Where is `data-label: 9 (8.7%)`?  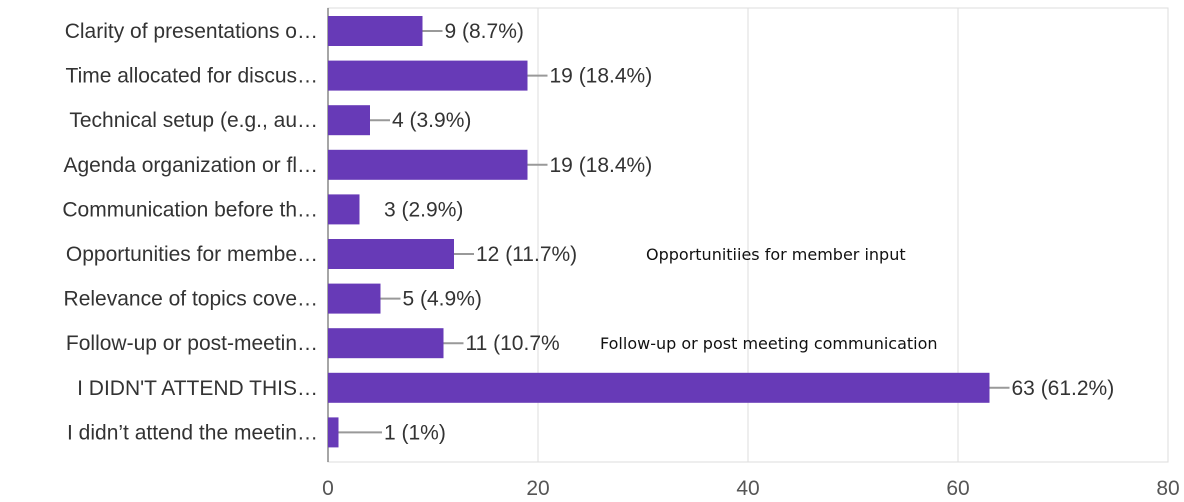
data-label: 9 (8.7%) is located at coordinates (484, 31).